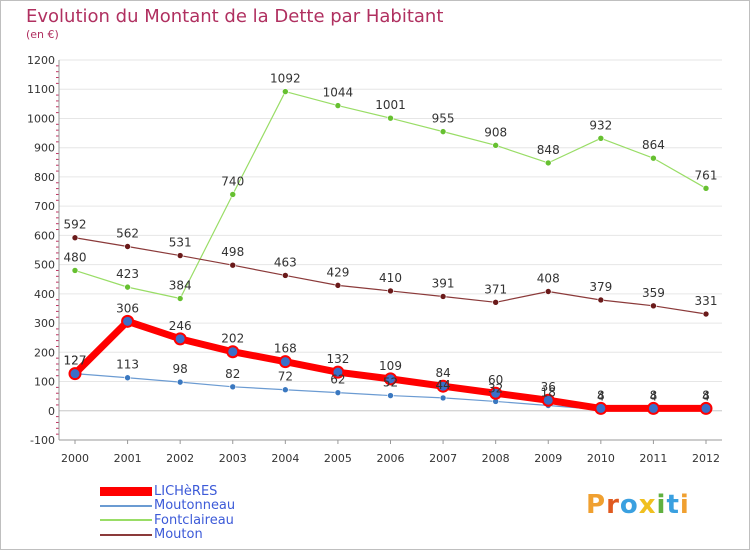  What do you see at coordinates (44, 265) in the screenshot?
I see `y-tick-label: 500` at bounding box center [44, 265].